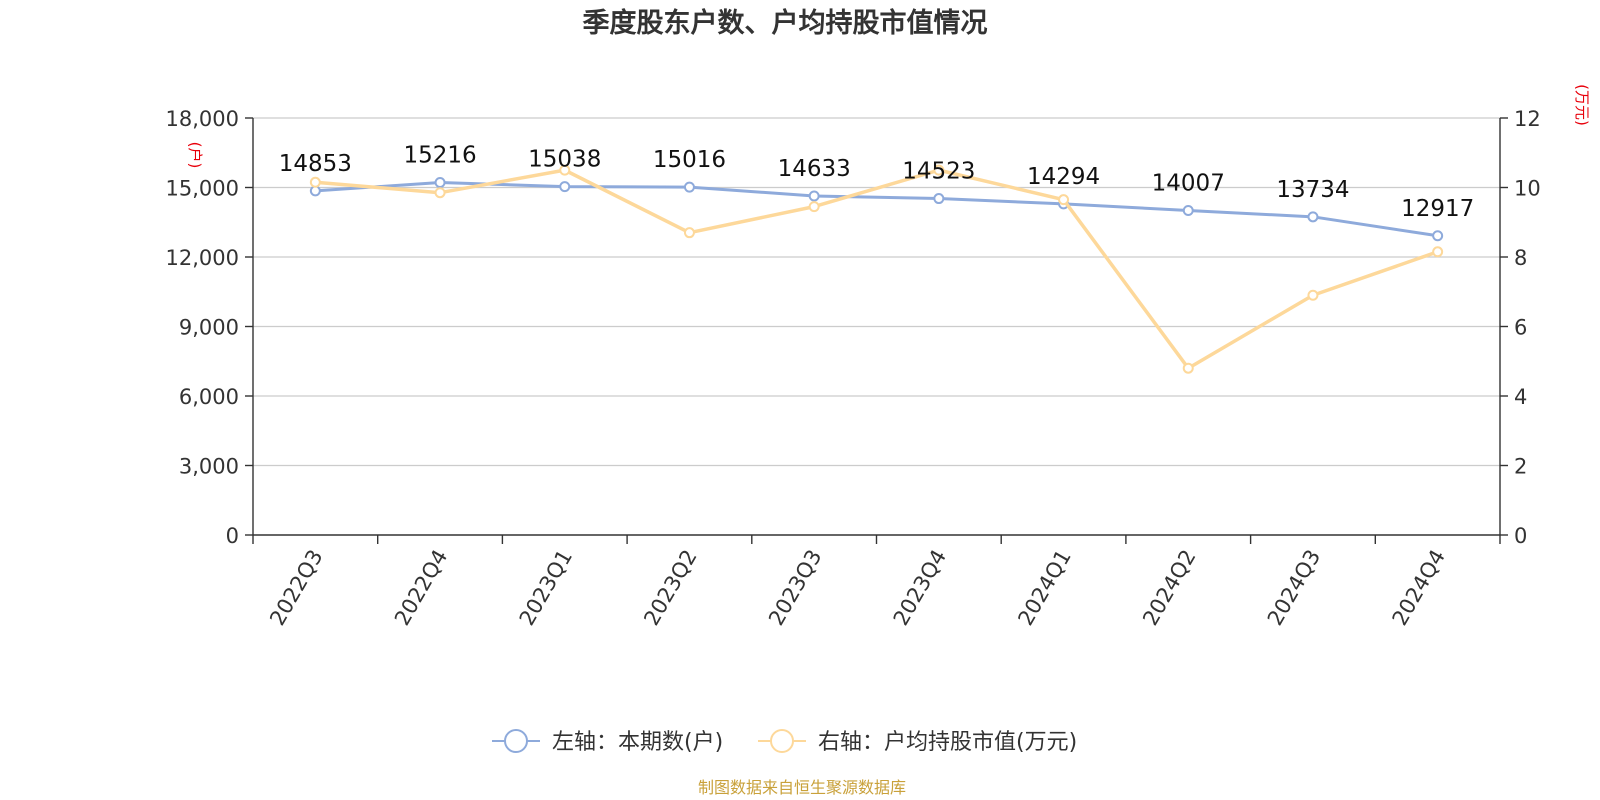  Describe the element at coordinates (439, 155) in the screenshot. I see `data-label: 15216` at that location.